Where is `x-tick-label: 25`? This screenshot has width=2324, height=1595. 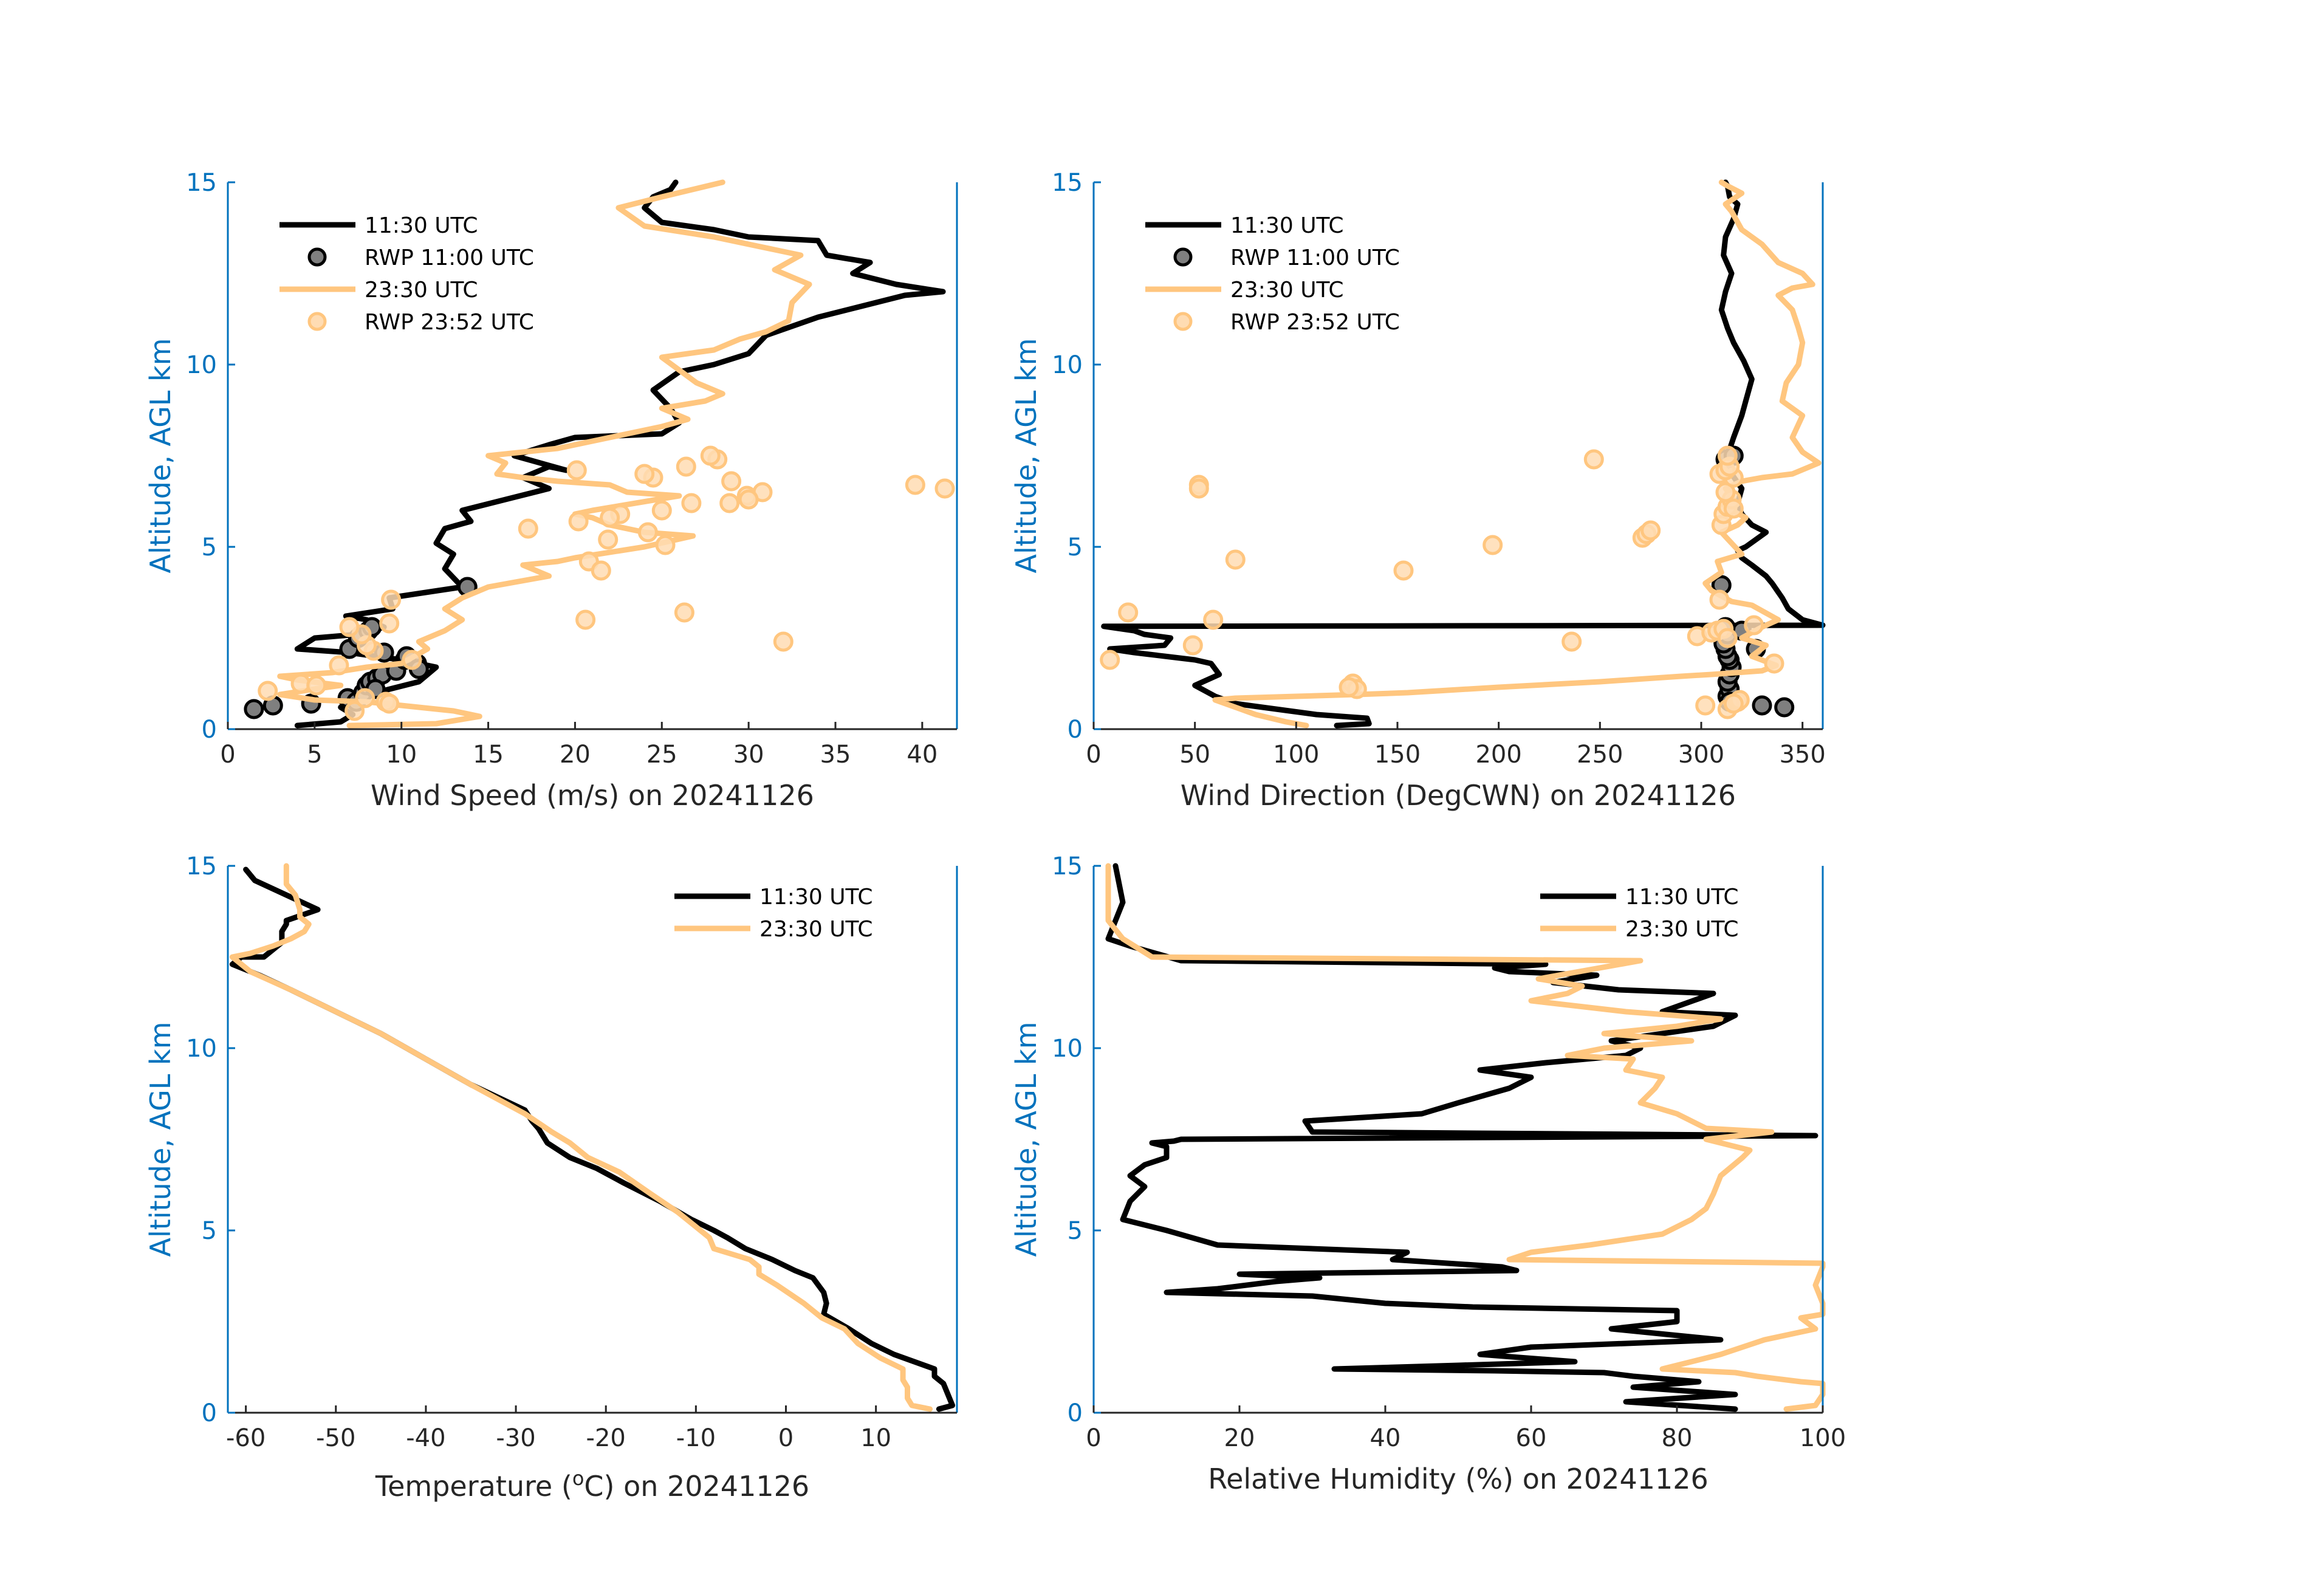 x-tick-label: 25 is located at coordinates (661, 755).